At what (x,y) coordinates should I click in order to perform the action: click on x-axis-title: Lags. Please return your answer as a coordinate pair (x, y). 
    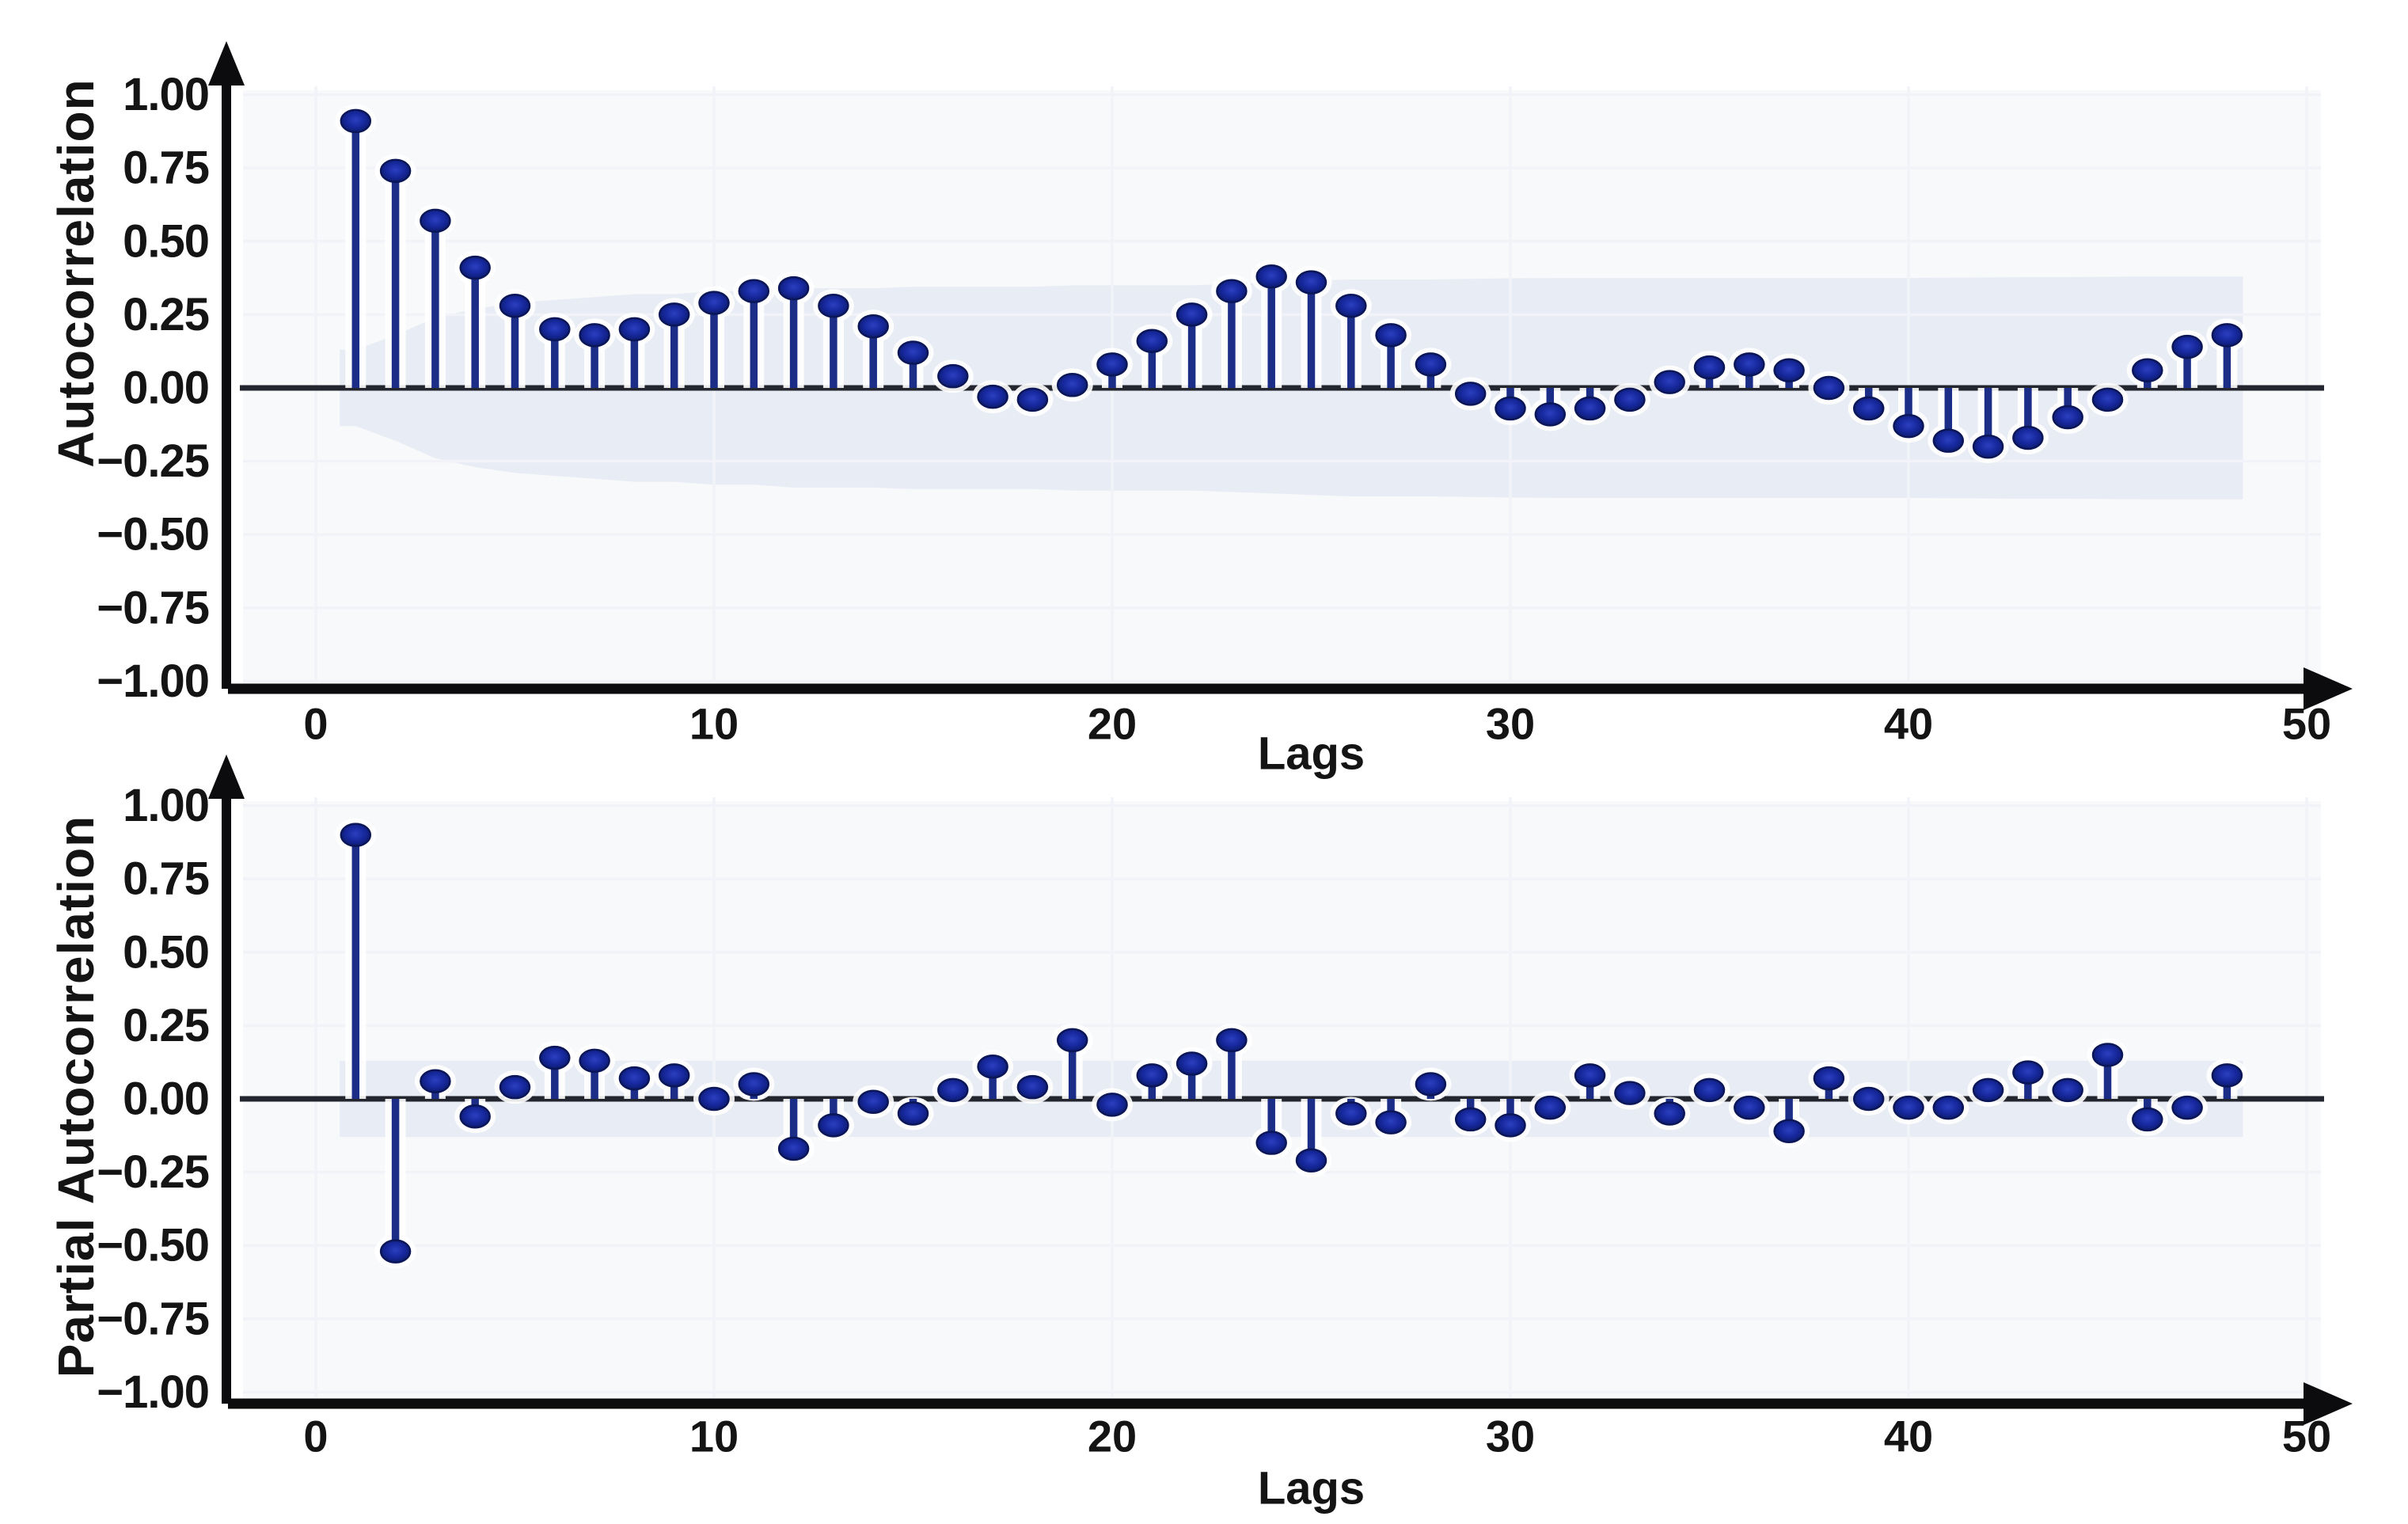
    Looking at the image, I should click on (1311, 754).